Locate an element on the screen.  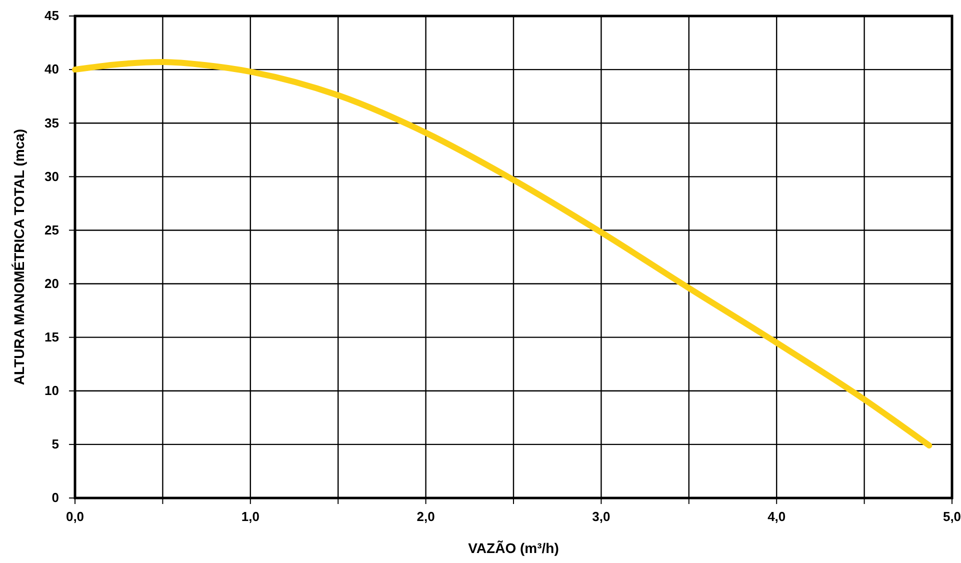
x-tick-label: 2,0 is located at coordinates (425, 516).